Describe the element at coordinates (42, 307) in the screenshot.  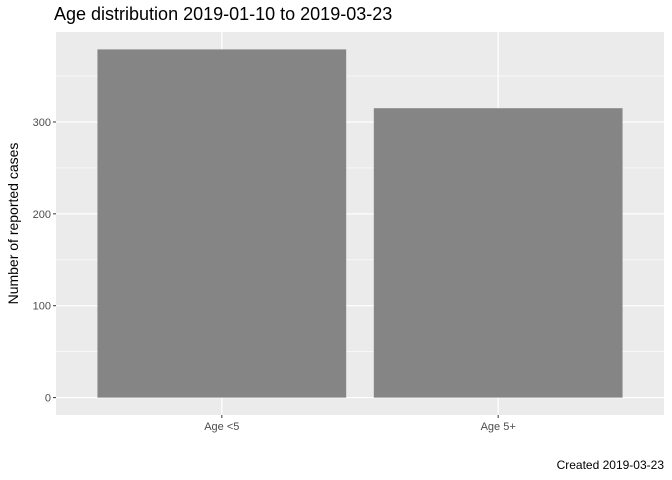
I see `y-tick-label: 100` at that location.